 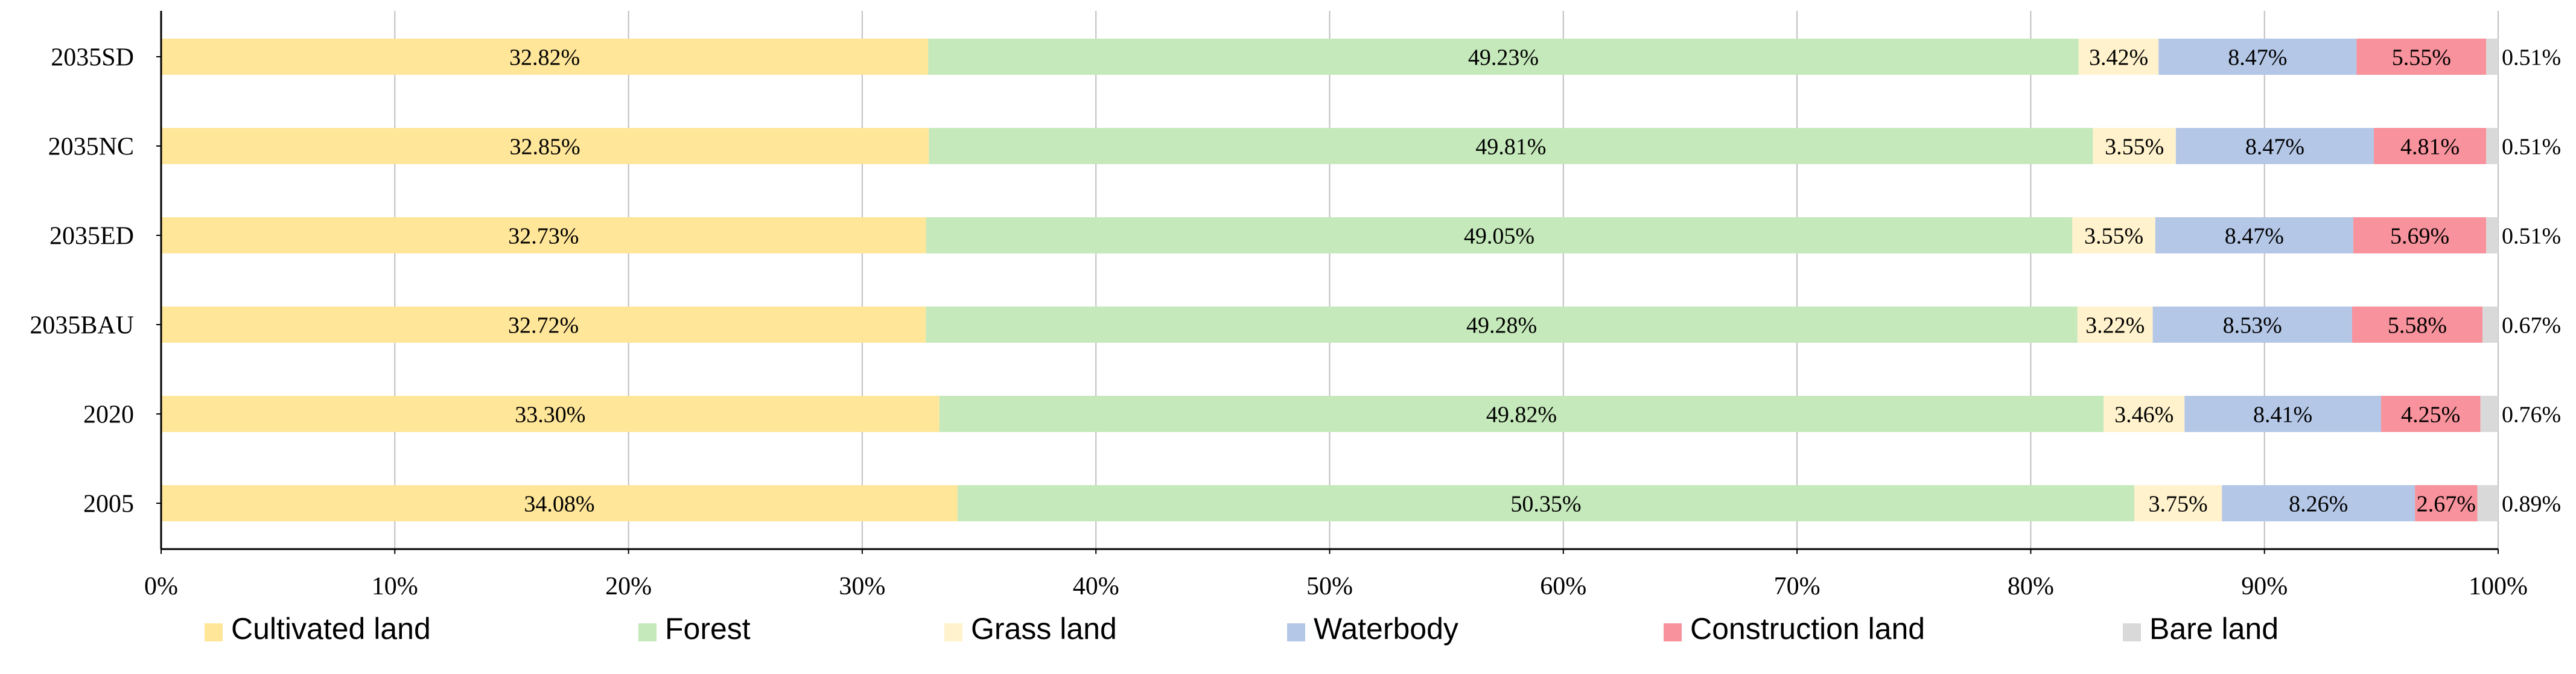 I want to click on data-label: 32.82%, so click(x=544, y=57).